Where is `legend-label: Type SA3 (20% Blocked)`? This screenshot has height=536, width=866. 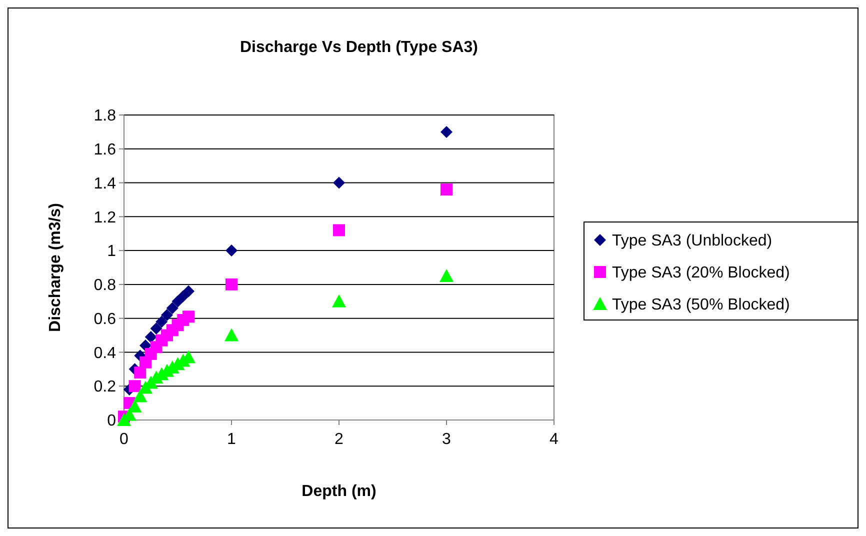
legend-label: Type SA3 (20% Blocked) is located at coordinates (701, 273).